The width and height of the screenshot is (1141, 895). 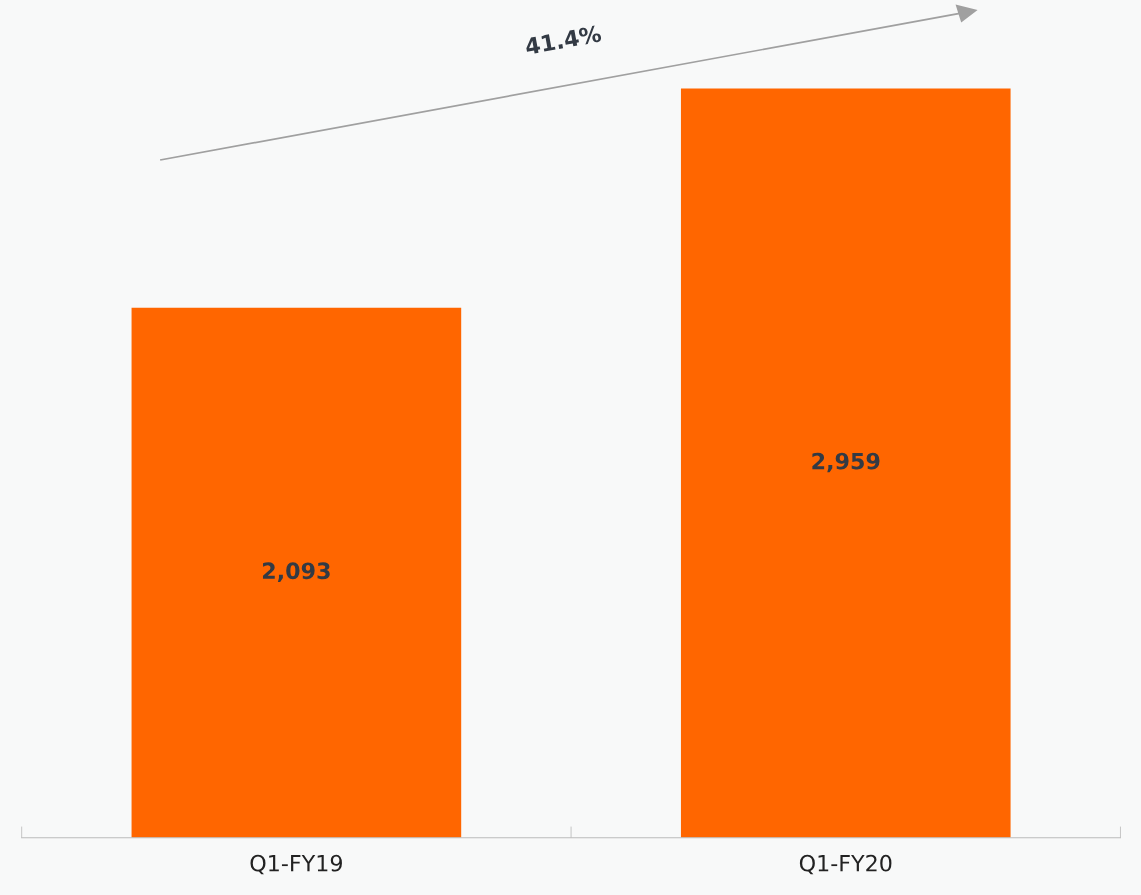 I want to click on x-tick-label: Q1-FY19, so click(x=296, y=864).